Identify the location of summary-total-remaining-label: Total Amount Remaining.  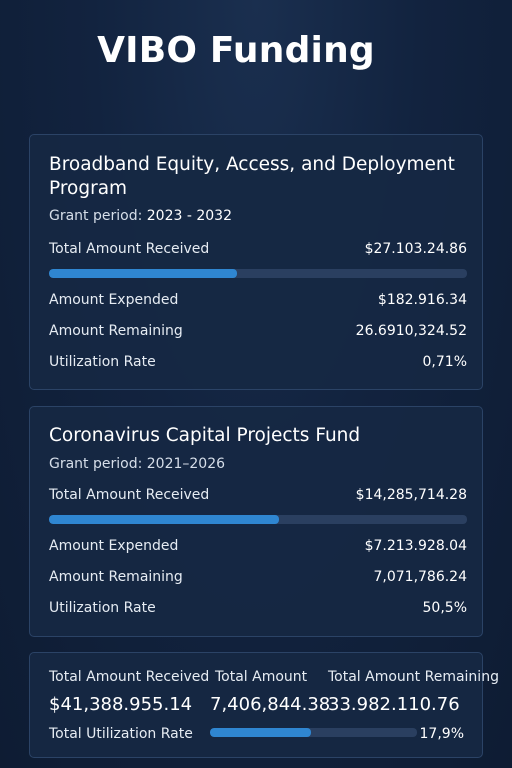
(413, 677).